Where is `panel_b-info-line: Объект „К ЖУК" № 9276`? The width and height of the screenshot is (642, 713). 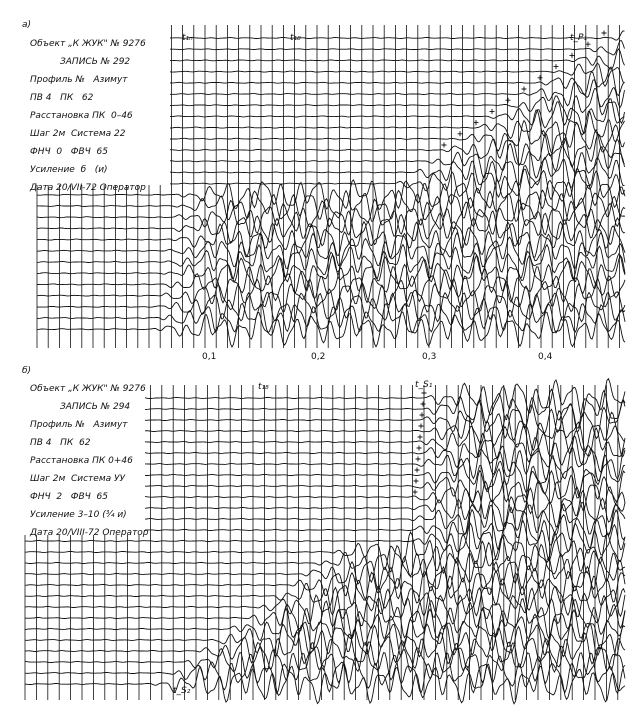
panel_b-info-line: Объект „К ЖУК" № 9276 is located at coordinates (88, 389).